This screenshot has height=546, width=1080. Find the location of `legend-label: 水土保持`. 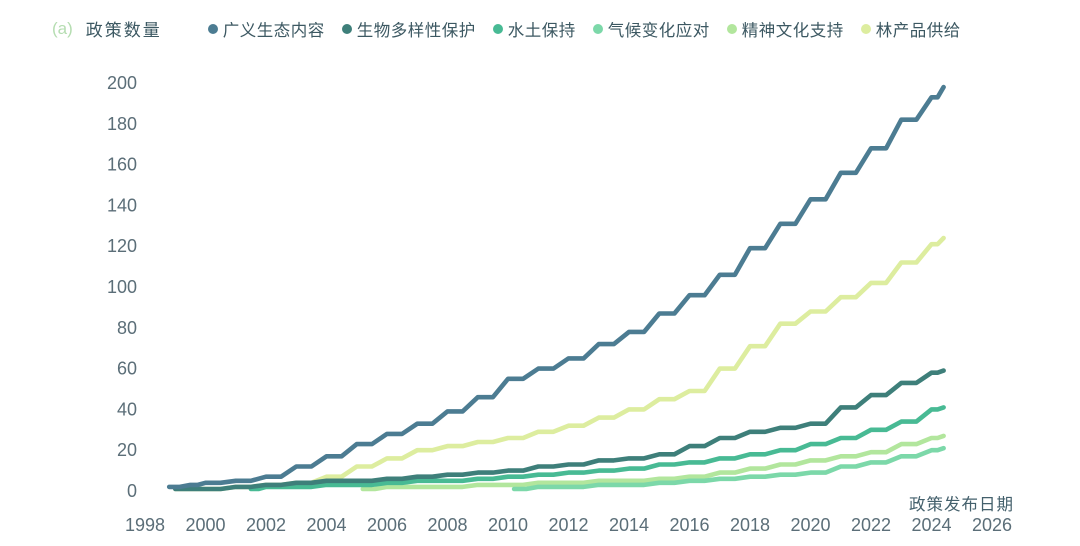

legend-label: 水土保持 is located at coordinates (541, 30).